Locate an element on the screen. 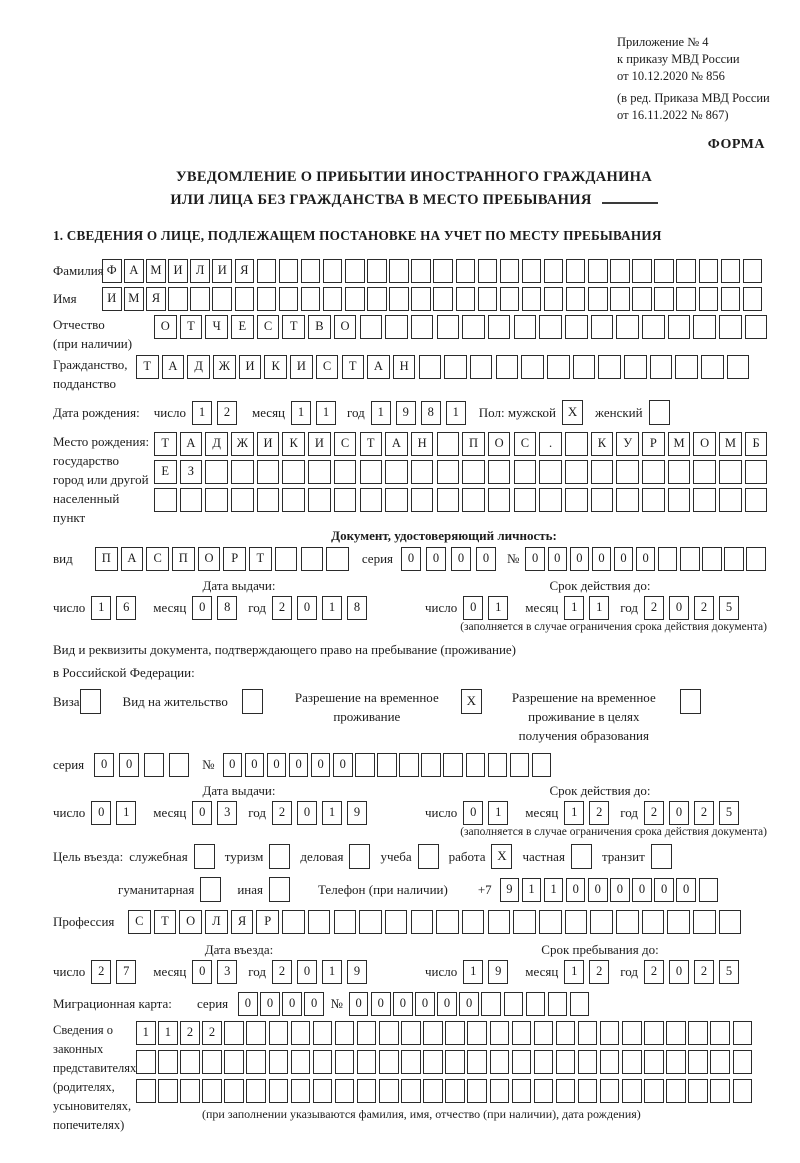  char-cell: Д is located at coordinates (198, 367).